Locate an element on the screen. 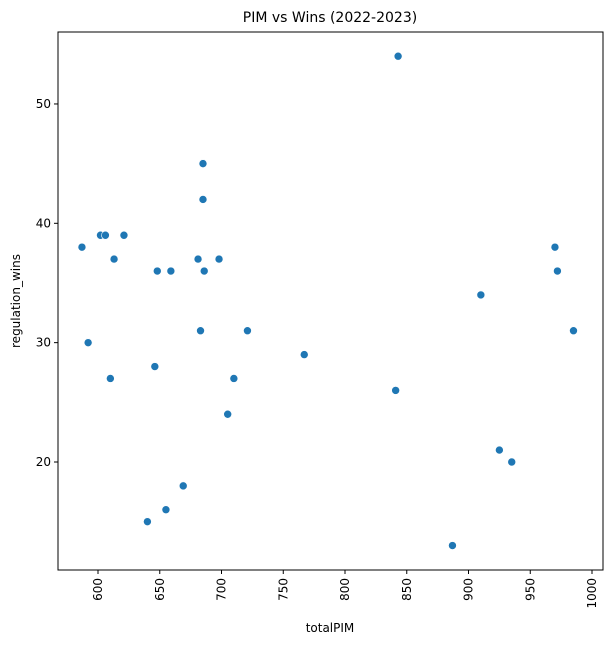  x-tick-label: 850 is located at coordinates (407, 589).